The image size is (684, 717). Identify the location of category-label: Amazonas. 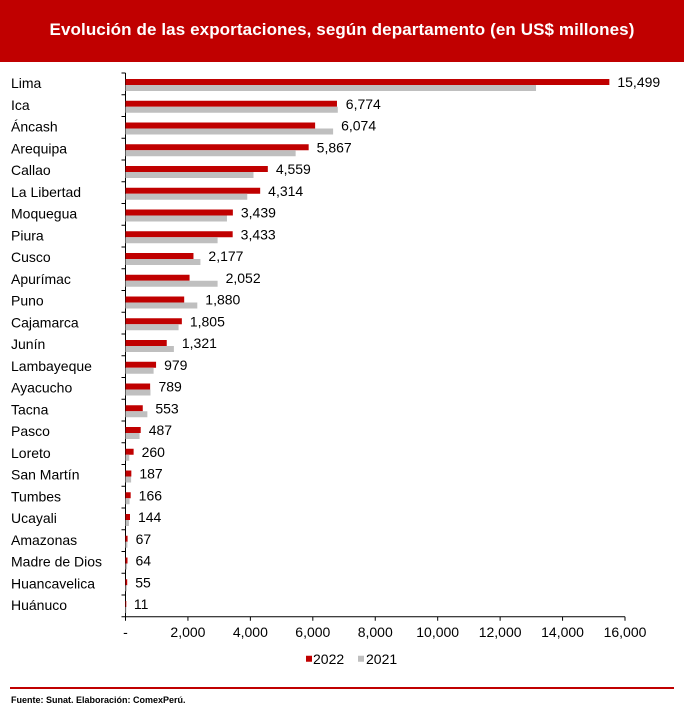
(44, 540).